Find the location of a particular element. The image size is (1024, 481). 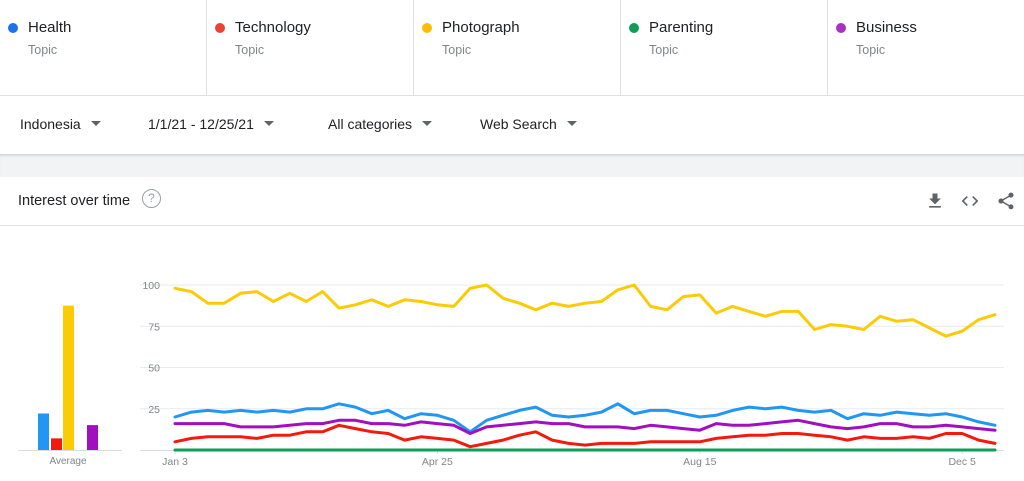

average-bar-technology is located at coordinates (56, 444).